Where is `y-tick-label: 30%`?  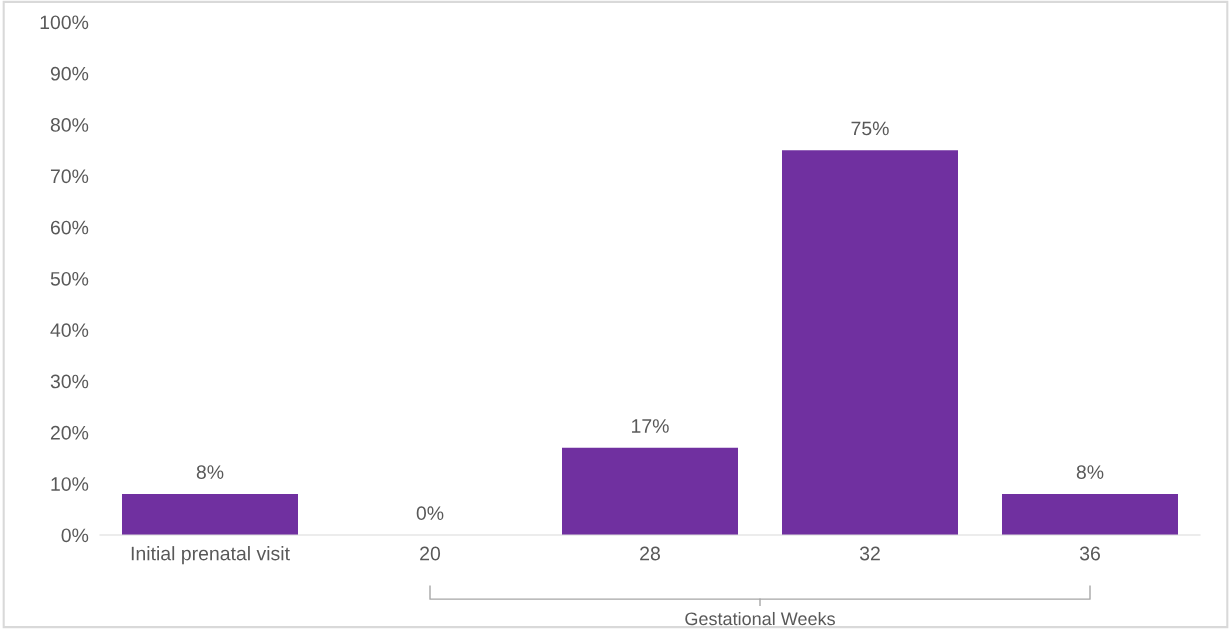 y-tick-label: 30% is located at coordinates (69, 381).